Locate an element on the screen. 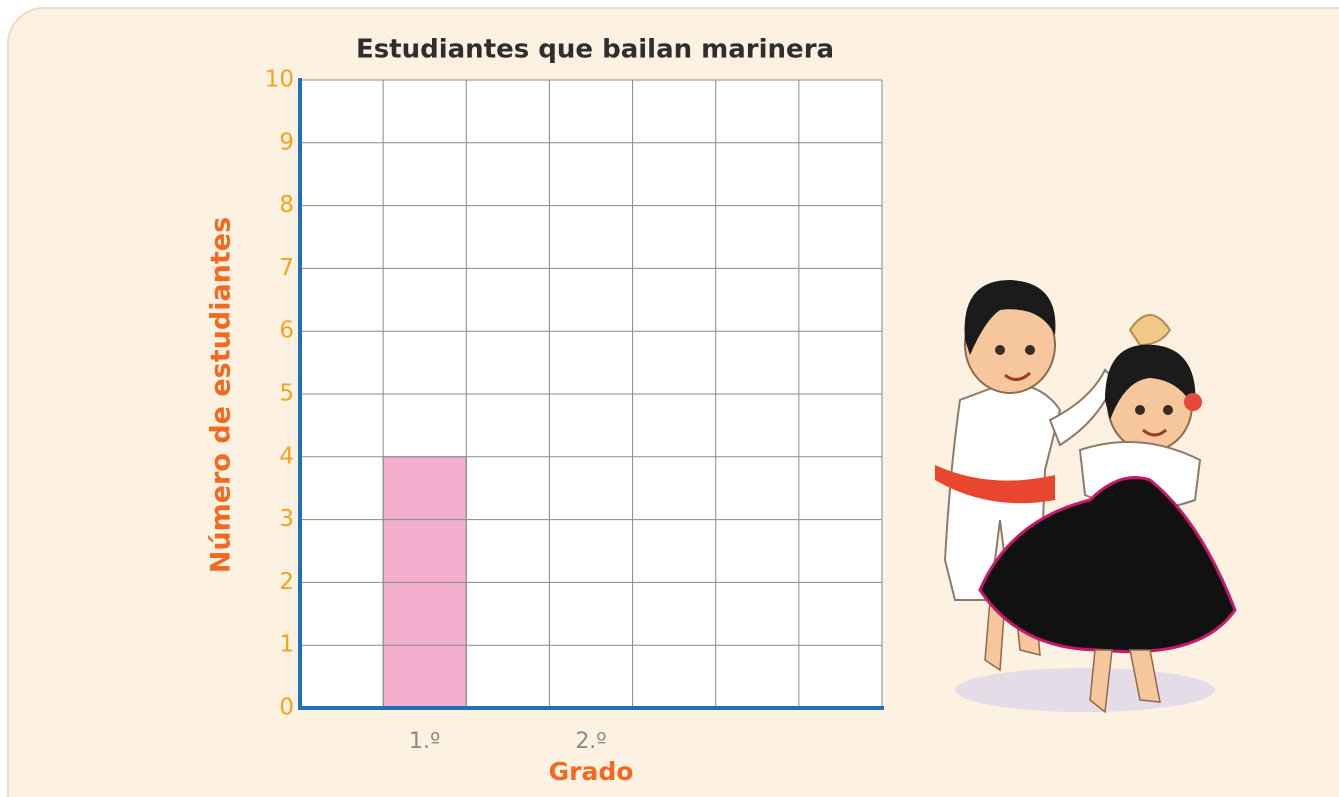 The image size is (1339, 797). y-tick-label: 6 is located at coordinates (286, 331).